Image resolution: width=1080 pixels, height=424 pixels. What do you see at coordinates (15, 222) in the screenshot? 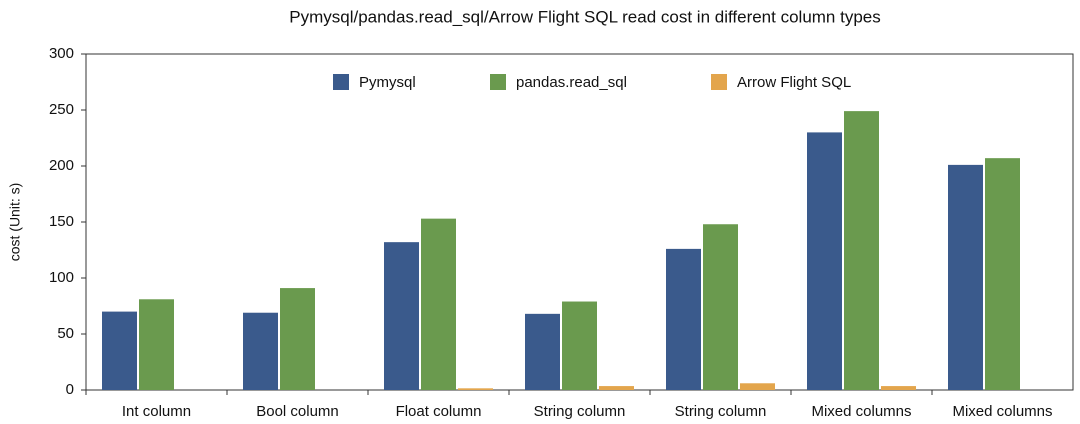
I see `y-axis-label: cost (Unit: s)` at bounding box center [15, 222].